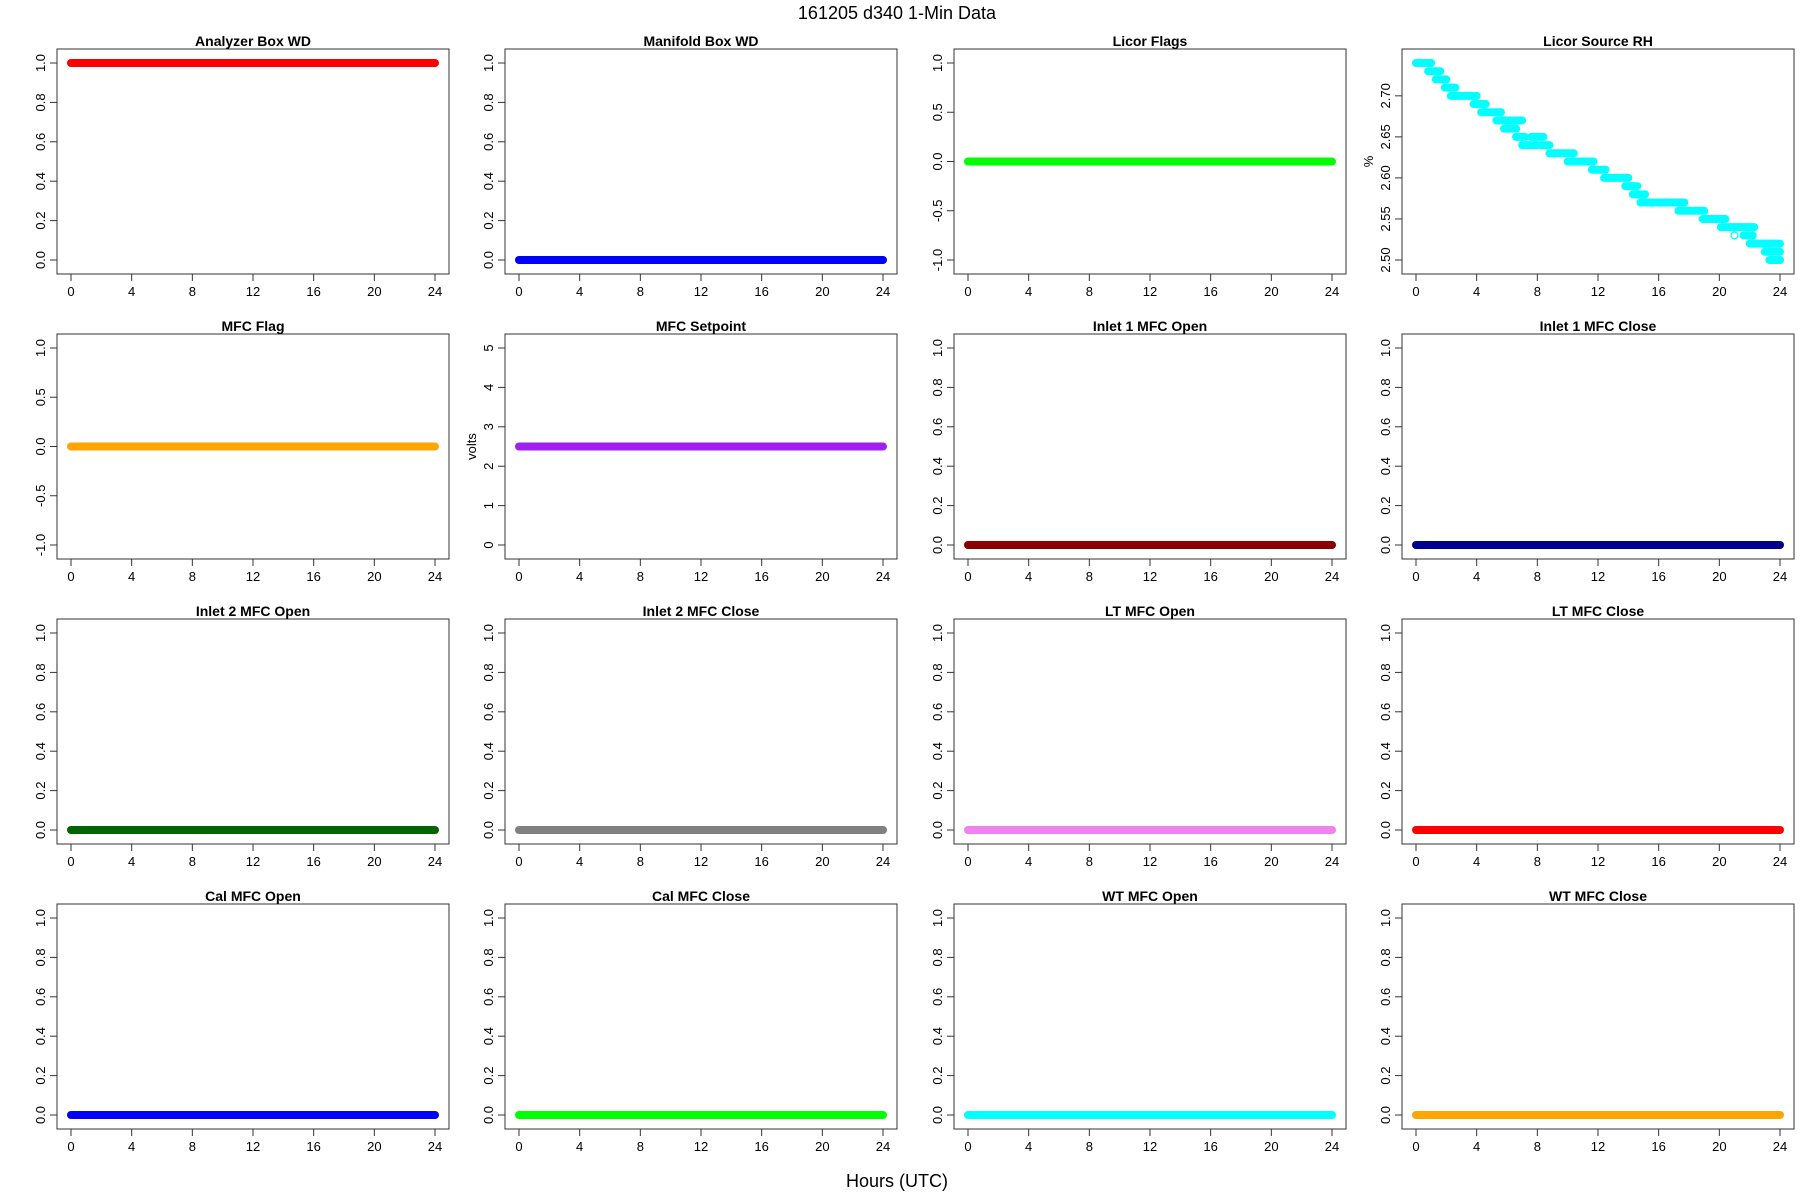  What do you see at coordinates (488, 466) in the screenshot?
I see `y-tick-label: 2` at bounding box center [488, 466].